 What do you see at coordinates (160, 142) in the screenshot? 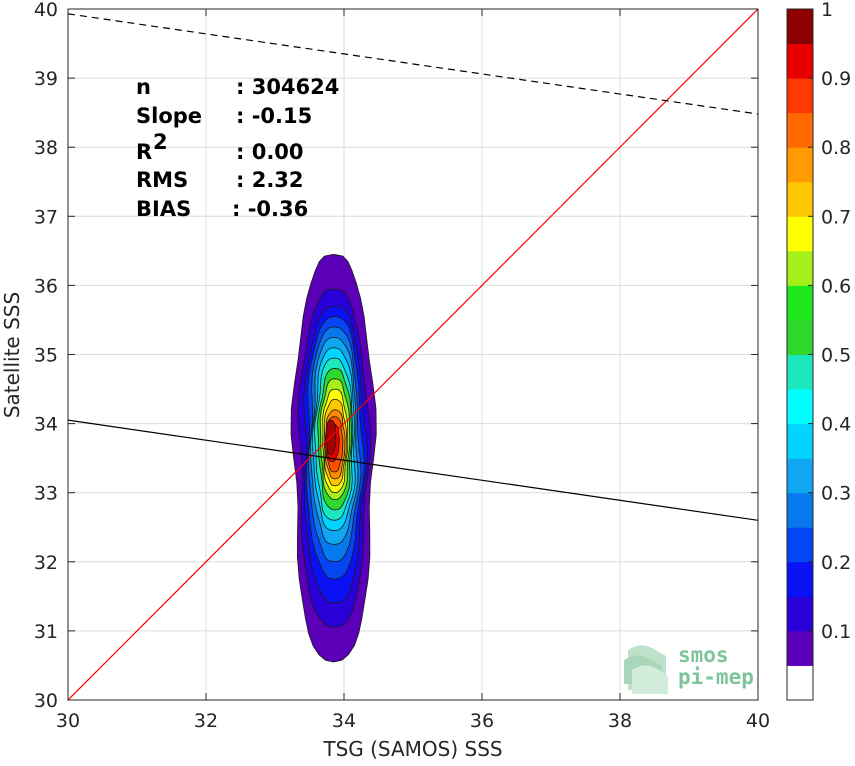
I see `stat-superscript: 2` at bounding box center [160, 142].